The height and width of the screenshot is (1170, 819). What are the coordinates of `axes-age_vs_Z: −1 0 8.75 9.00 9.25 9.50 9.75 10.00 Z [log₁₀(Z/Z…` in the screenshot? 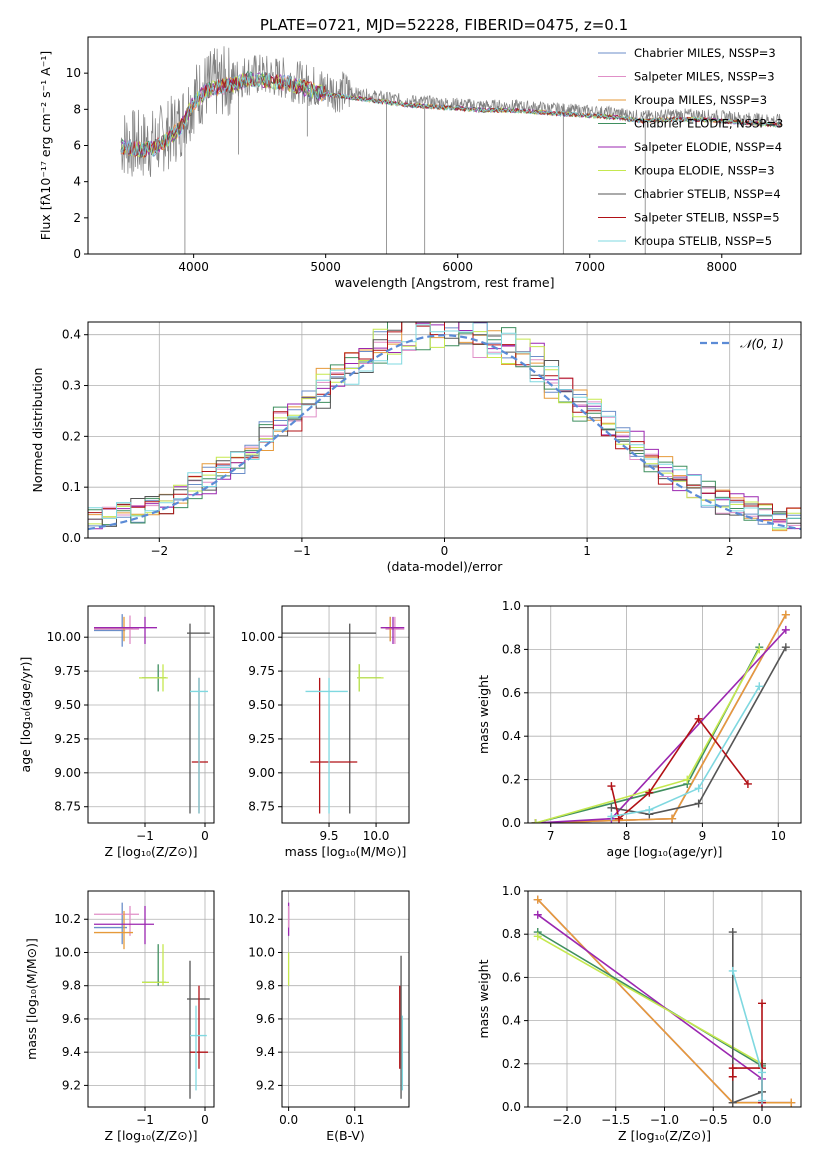 It's located at (116, 732).